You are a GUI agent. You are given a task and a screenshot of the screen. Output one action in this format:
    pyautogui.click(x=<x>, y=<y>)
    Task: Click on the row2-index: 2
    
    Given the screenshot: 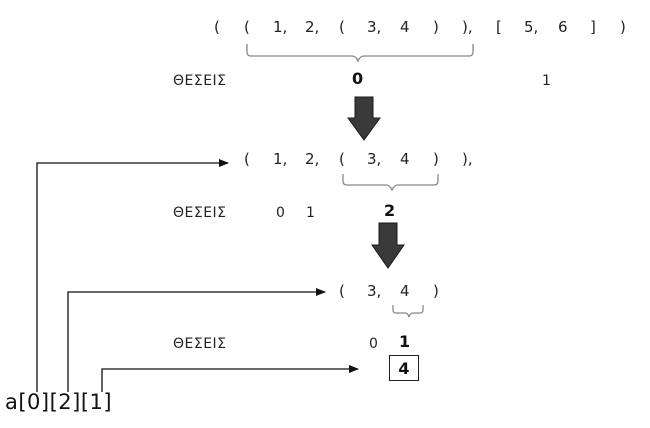 What is the action you would take?
    pyautogui.click(x=390, y=210)
    